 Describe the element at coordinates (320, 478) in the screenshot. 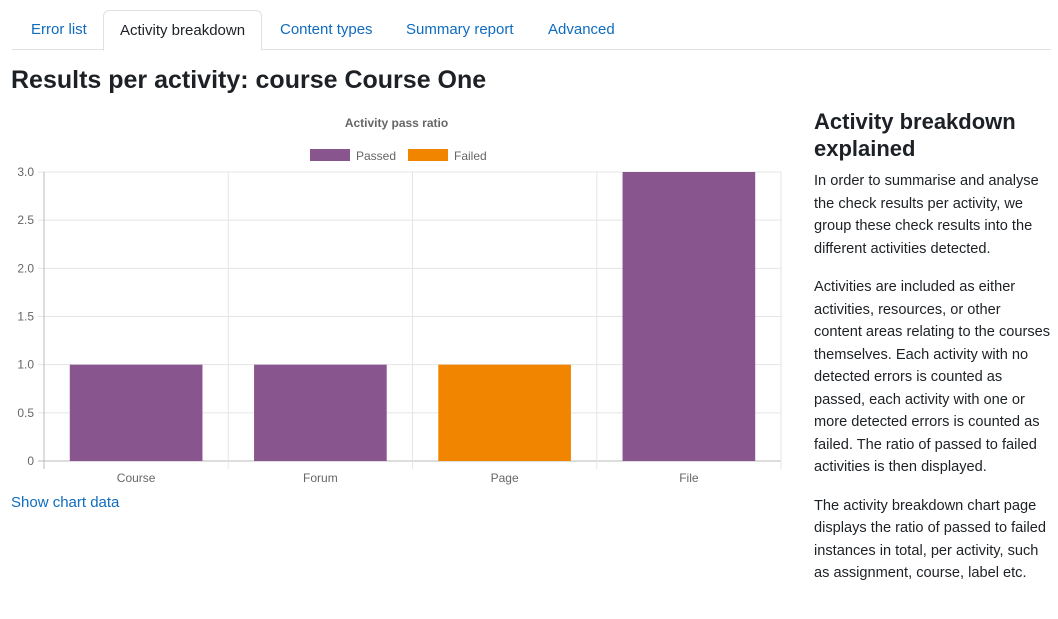

I see `x-tick-label: Forum` at that location.